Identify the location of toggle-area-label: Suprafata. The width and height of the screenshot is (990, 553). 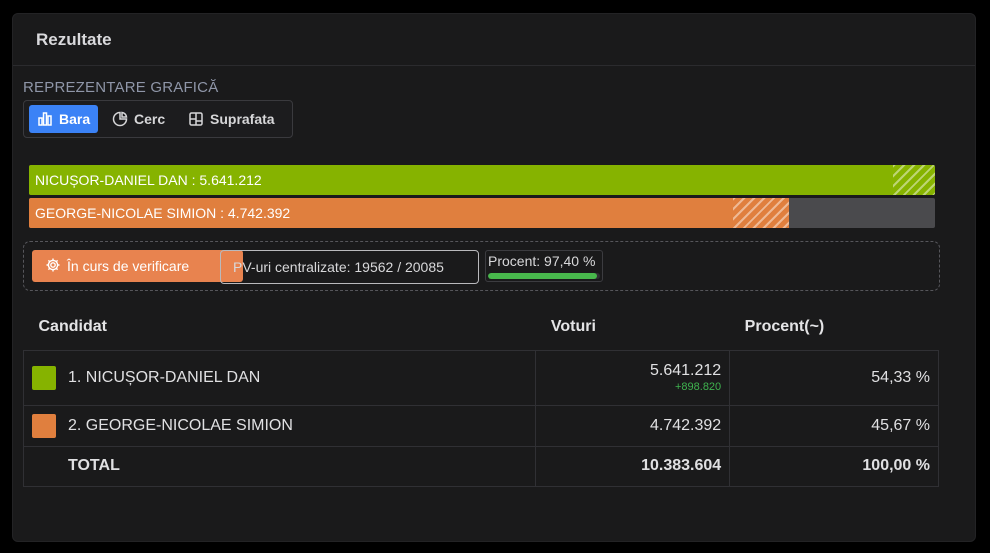
(242, 119).